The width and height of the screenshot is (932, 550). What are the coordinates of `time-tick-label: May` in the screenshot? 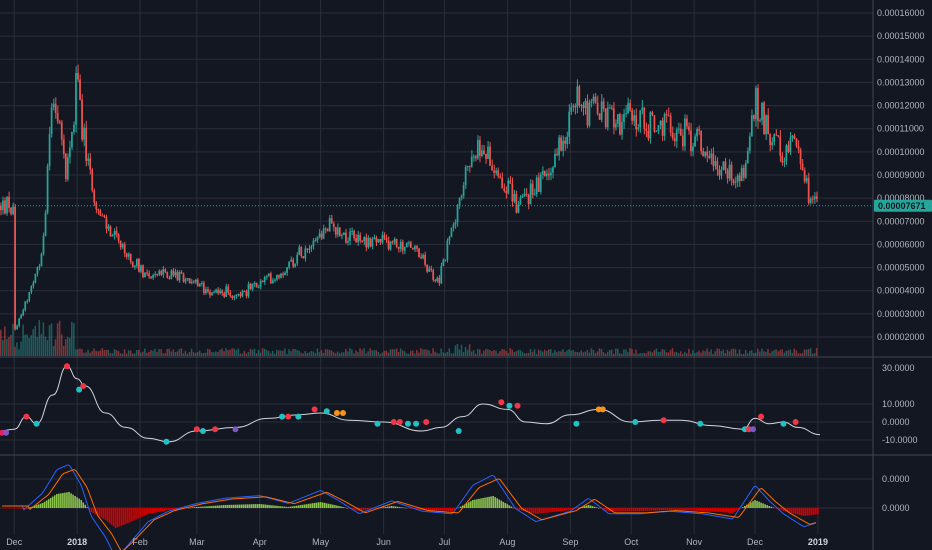 It's located at (321, 542).